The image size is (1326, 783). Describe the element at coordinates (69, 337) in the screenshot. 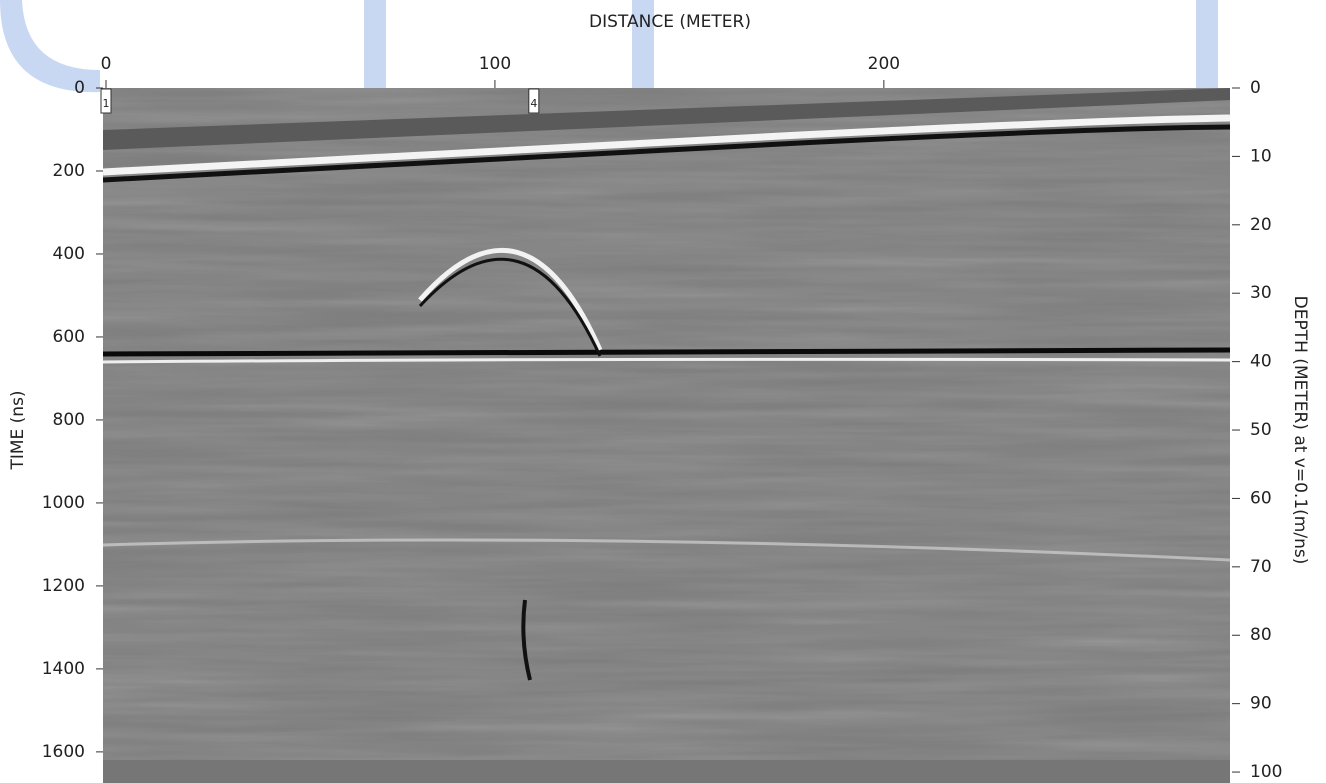

I see `y-tick-label: 600` at that location.